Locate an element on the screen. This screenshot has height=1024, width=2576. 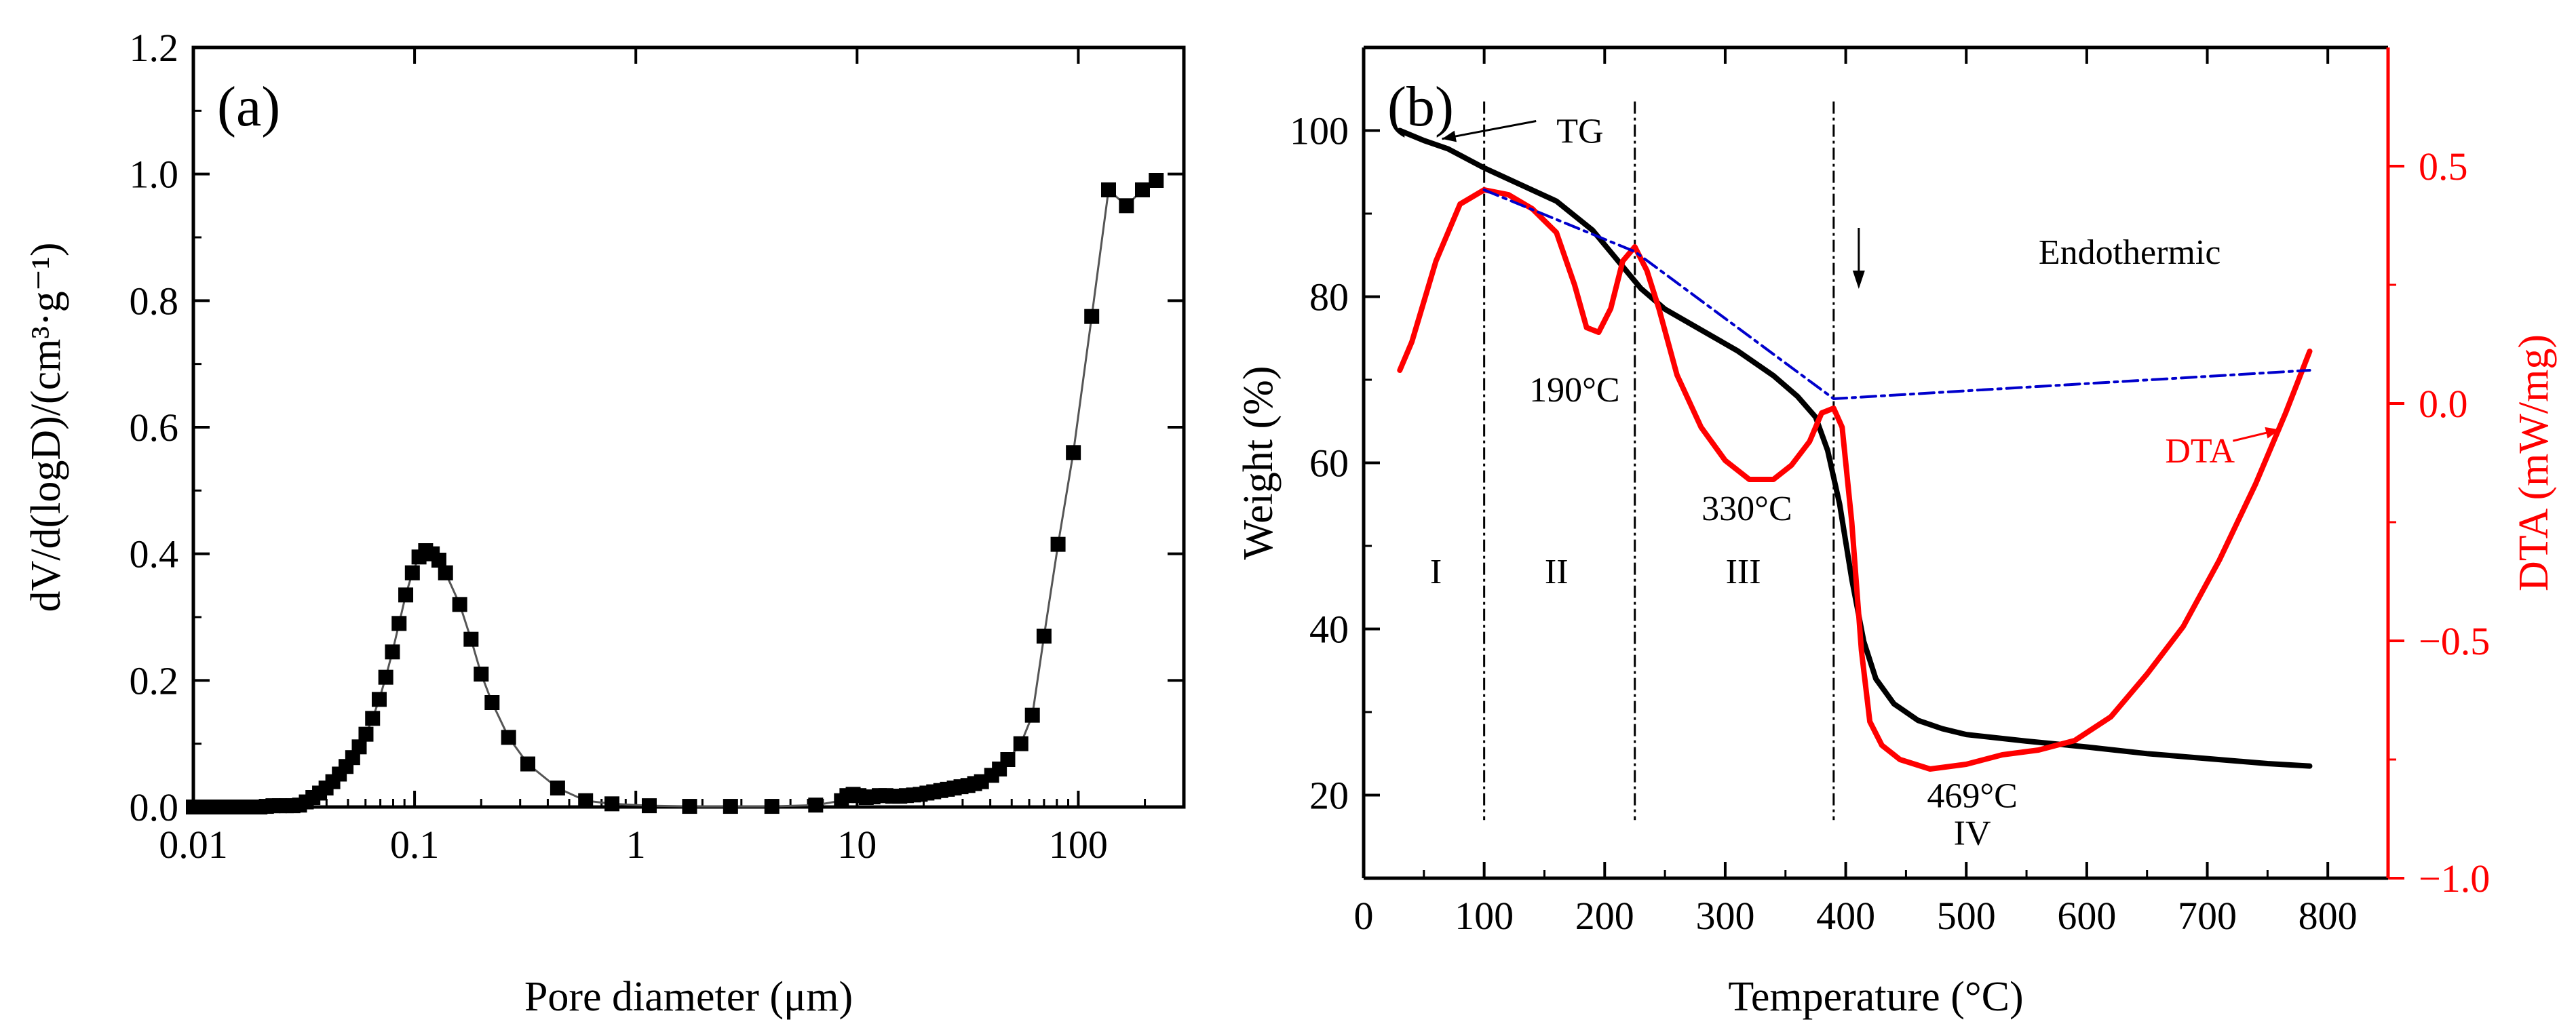
x-axis-title-a: Pore diameter (μm) is located at coordinates (688, 997).